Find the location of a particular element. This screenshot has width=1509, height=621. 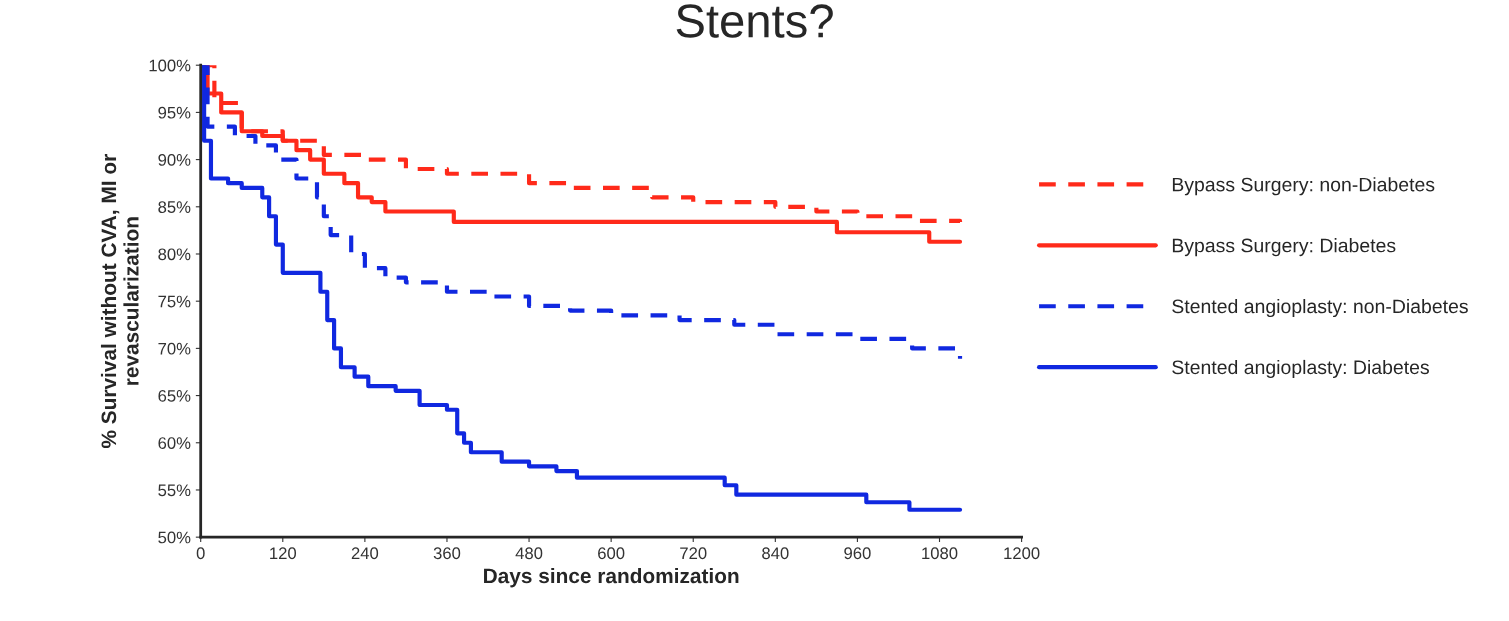

x-tick-label: 1200 is located at coordinates (1022, 553).